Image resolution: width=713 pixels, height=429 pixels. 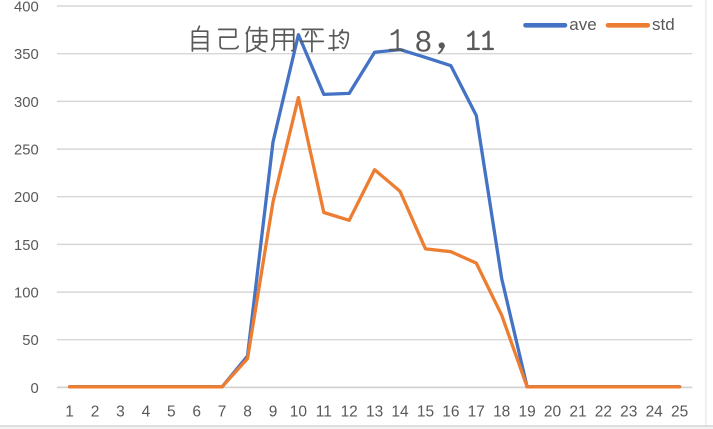 What do you see at coordinates (501, 412) in the screenshot?
I see `svg-text: 18` at bounding box center [501, 412].